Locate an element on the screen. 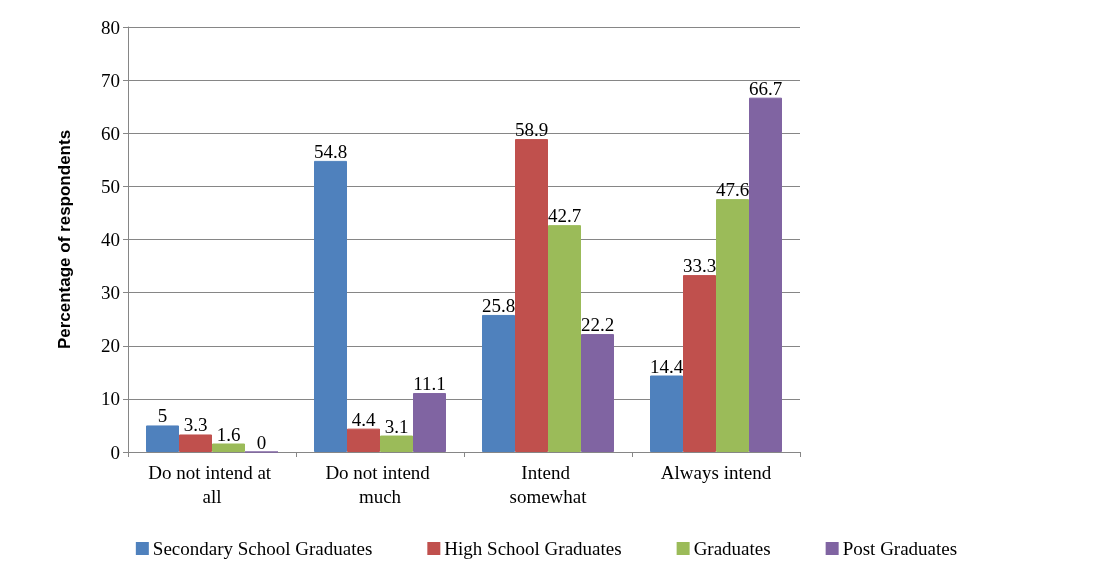  data-label: 66.7 is located at coordinates (765, 88).